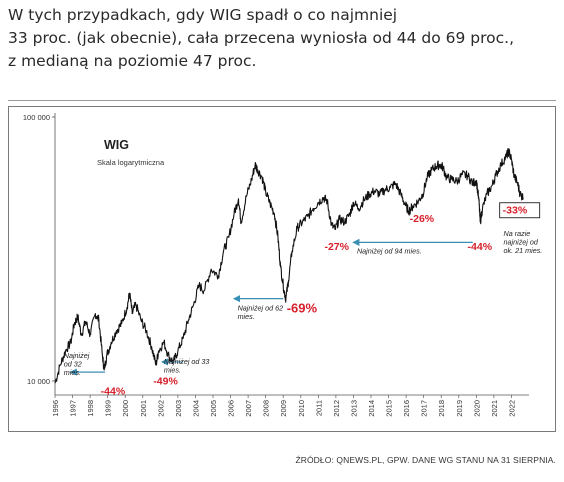  What do you see at coordinates (336, 247) in the screenshot?
I see `decline-label: -27%` at bounding box center [336, 247].